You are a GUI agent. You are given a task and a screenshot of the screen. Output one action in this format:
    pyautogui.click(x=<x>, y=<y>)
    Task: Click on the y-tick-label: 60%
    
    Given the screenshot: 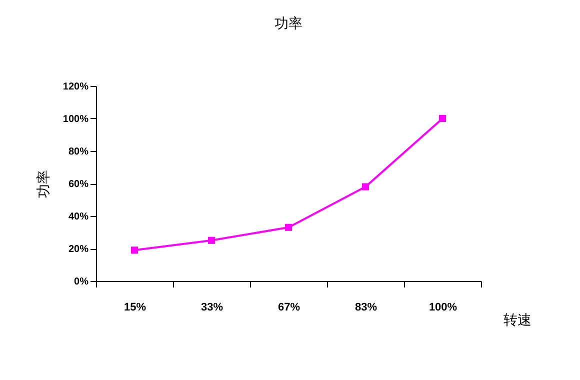 What is the action you would take?
    pyautogui.click(x=78, y=184)
    